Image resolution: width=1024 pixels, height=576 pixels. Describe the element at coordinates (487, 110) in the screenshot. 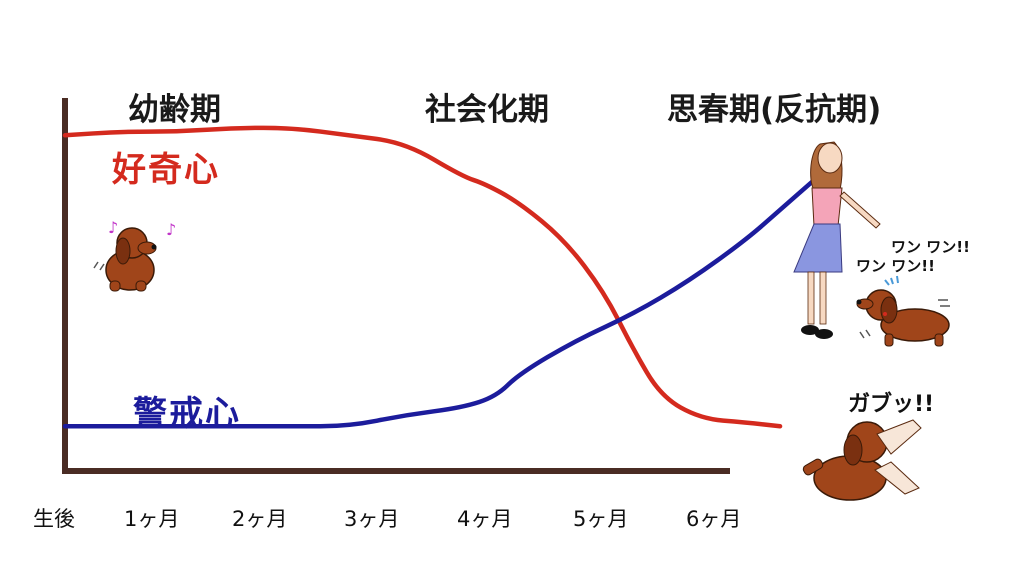

I see `phase-label-socialization: 社会化期` at that location.